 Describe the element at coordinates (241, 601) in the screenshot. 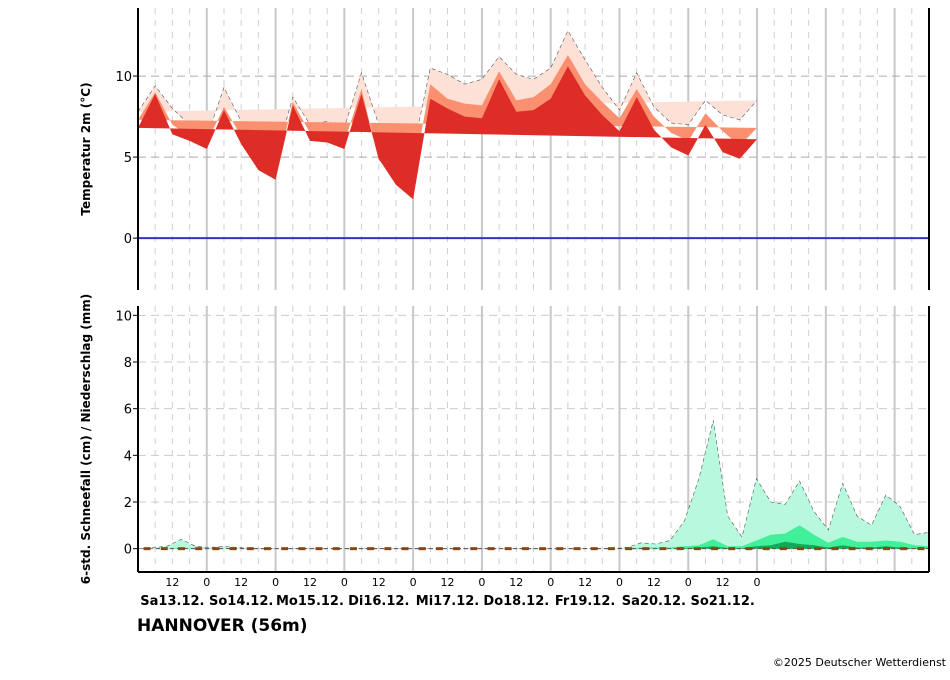

I see `day-label: So14.12.` at that location.